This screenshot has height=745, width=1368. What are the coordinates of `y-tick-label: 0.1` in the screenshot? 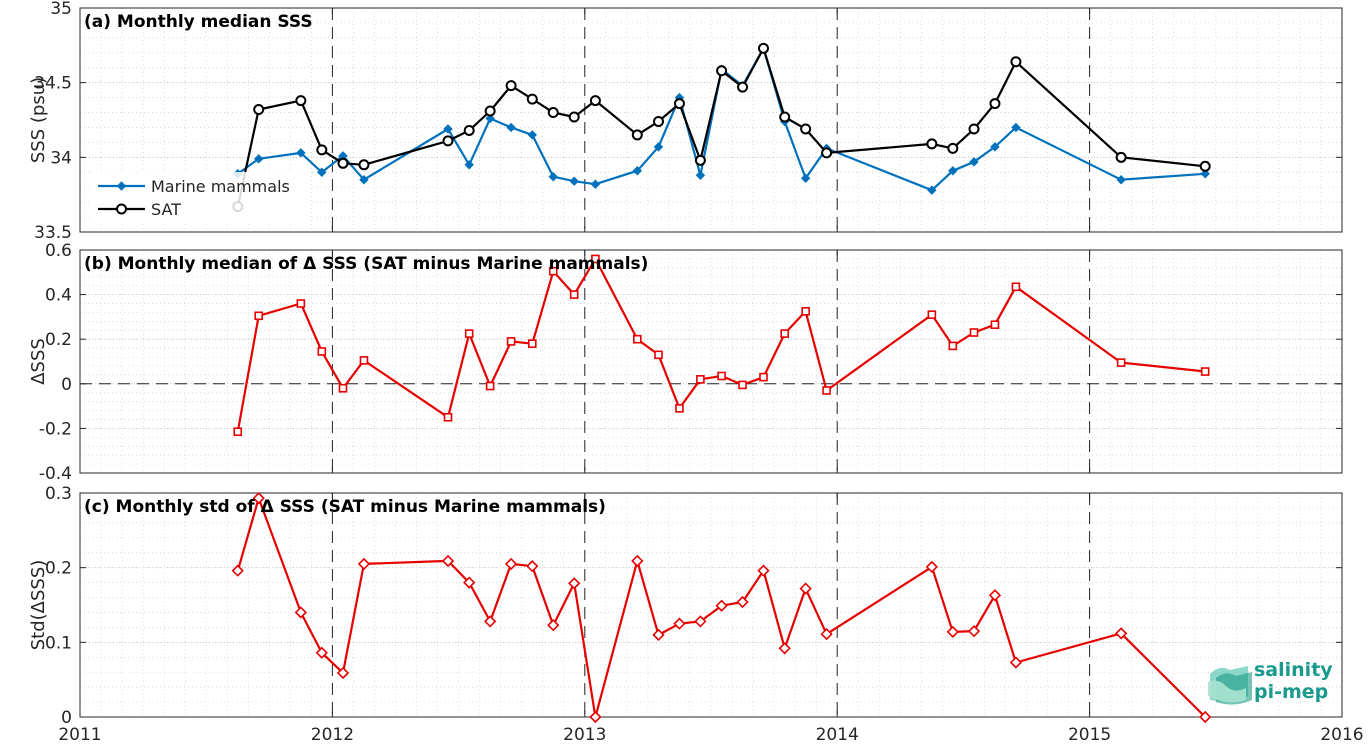 It's located at (58, 643).